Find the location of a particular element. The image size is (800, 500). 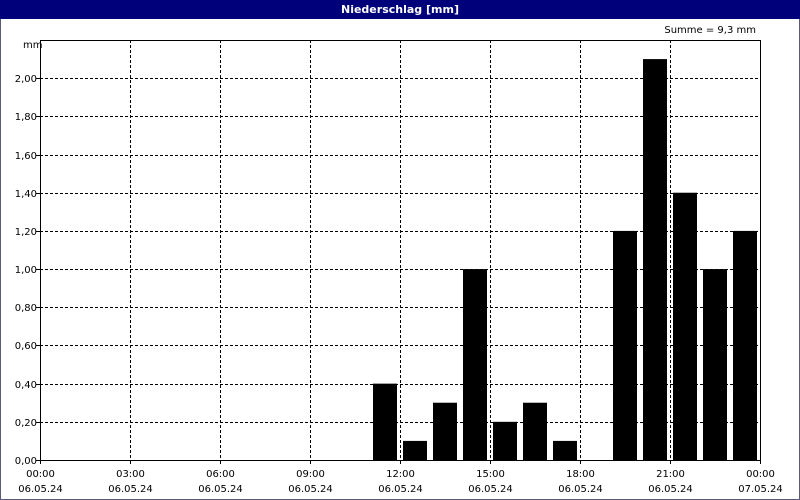

x-tick-time-label: 21:00 is located at coordinates (670, 474).